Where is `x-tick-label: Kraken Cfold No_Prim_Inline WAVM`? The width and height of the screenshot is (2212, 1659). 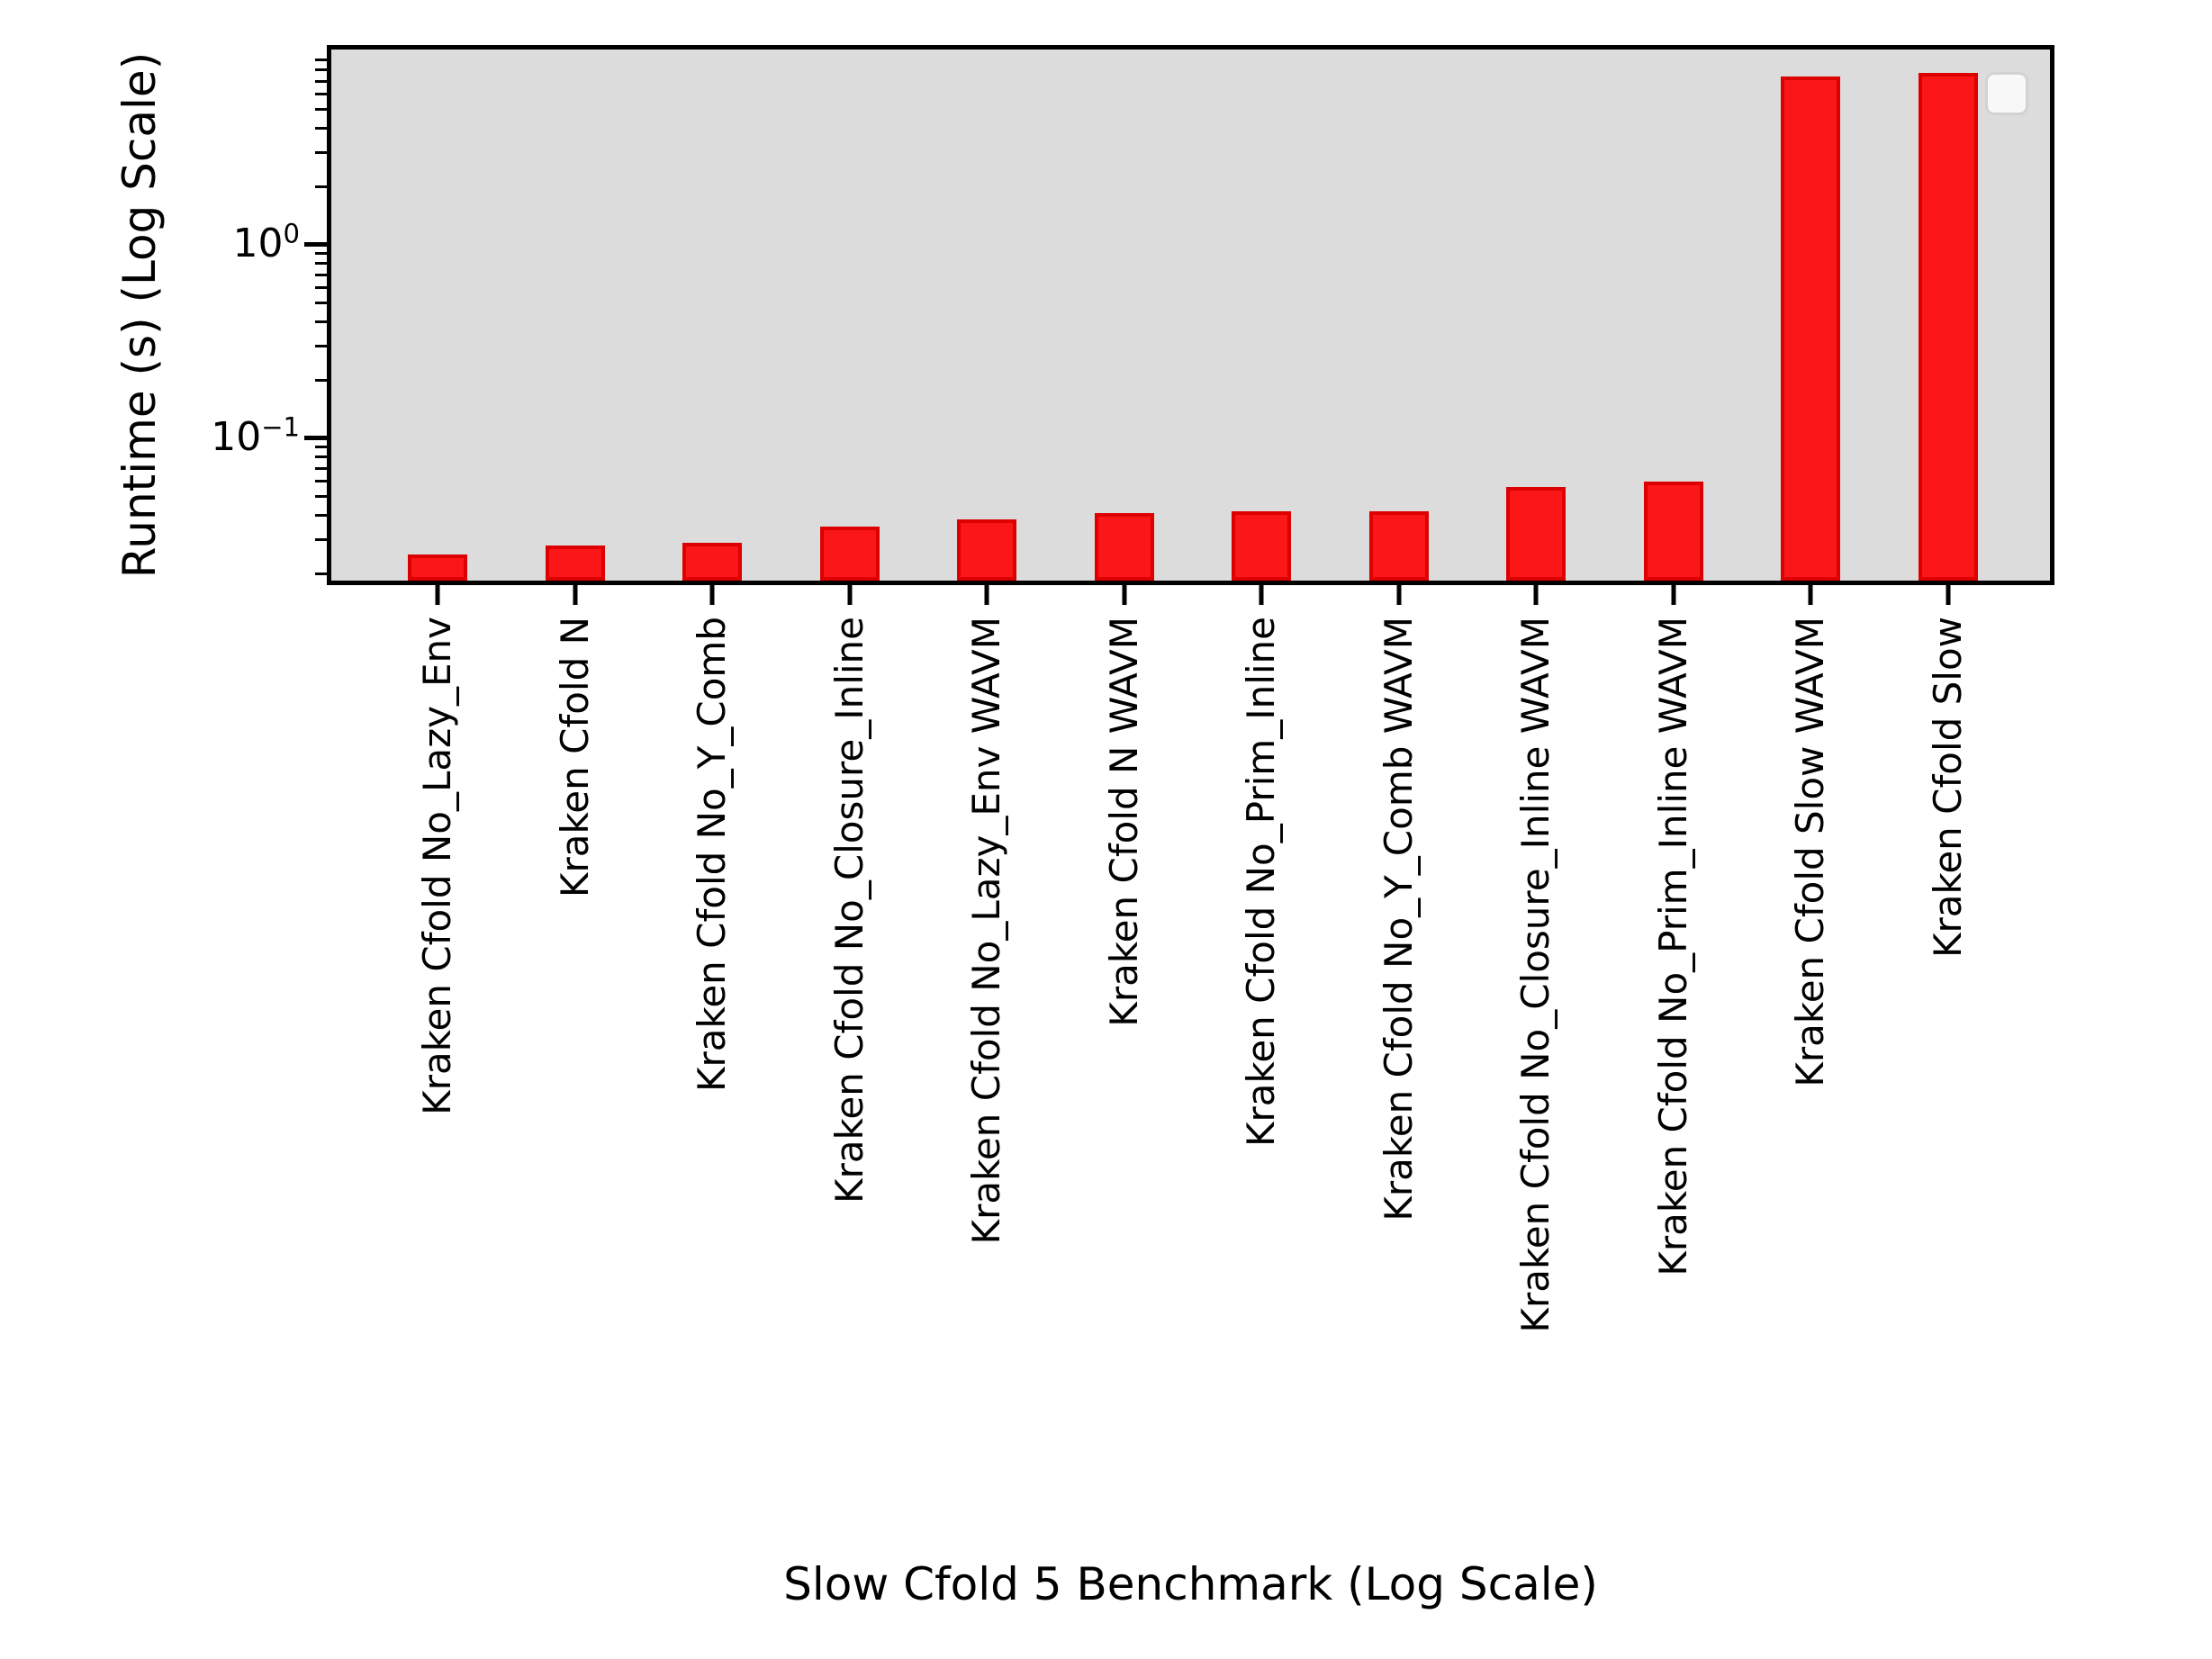 x-tick-label: Kraken Cfold No_Prim_Inline WAVM is located at coordinates (1672, 946).